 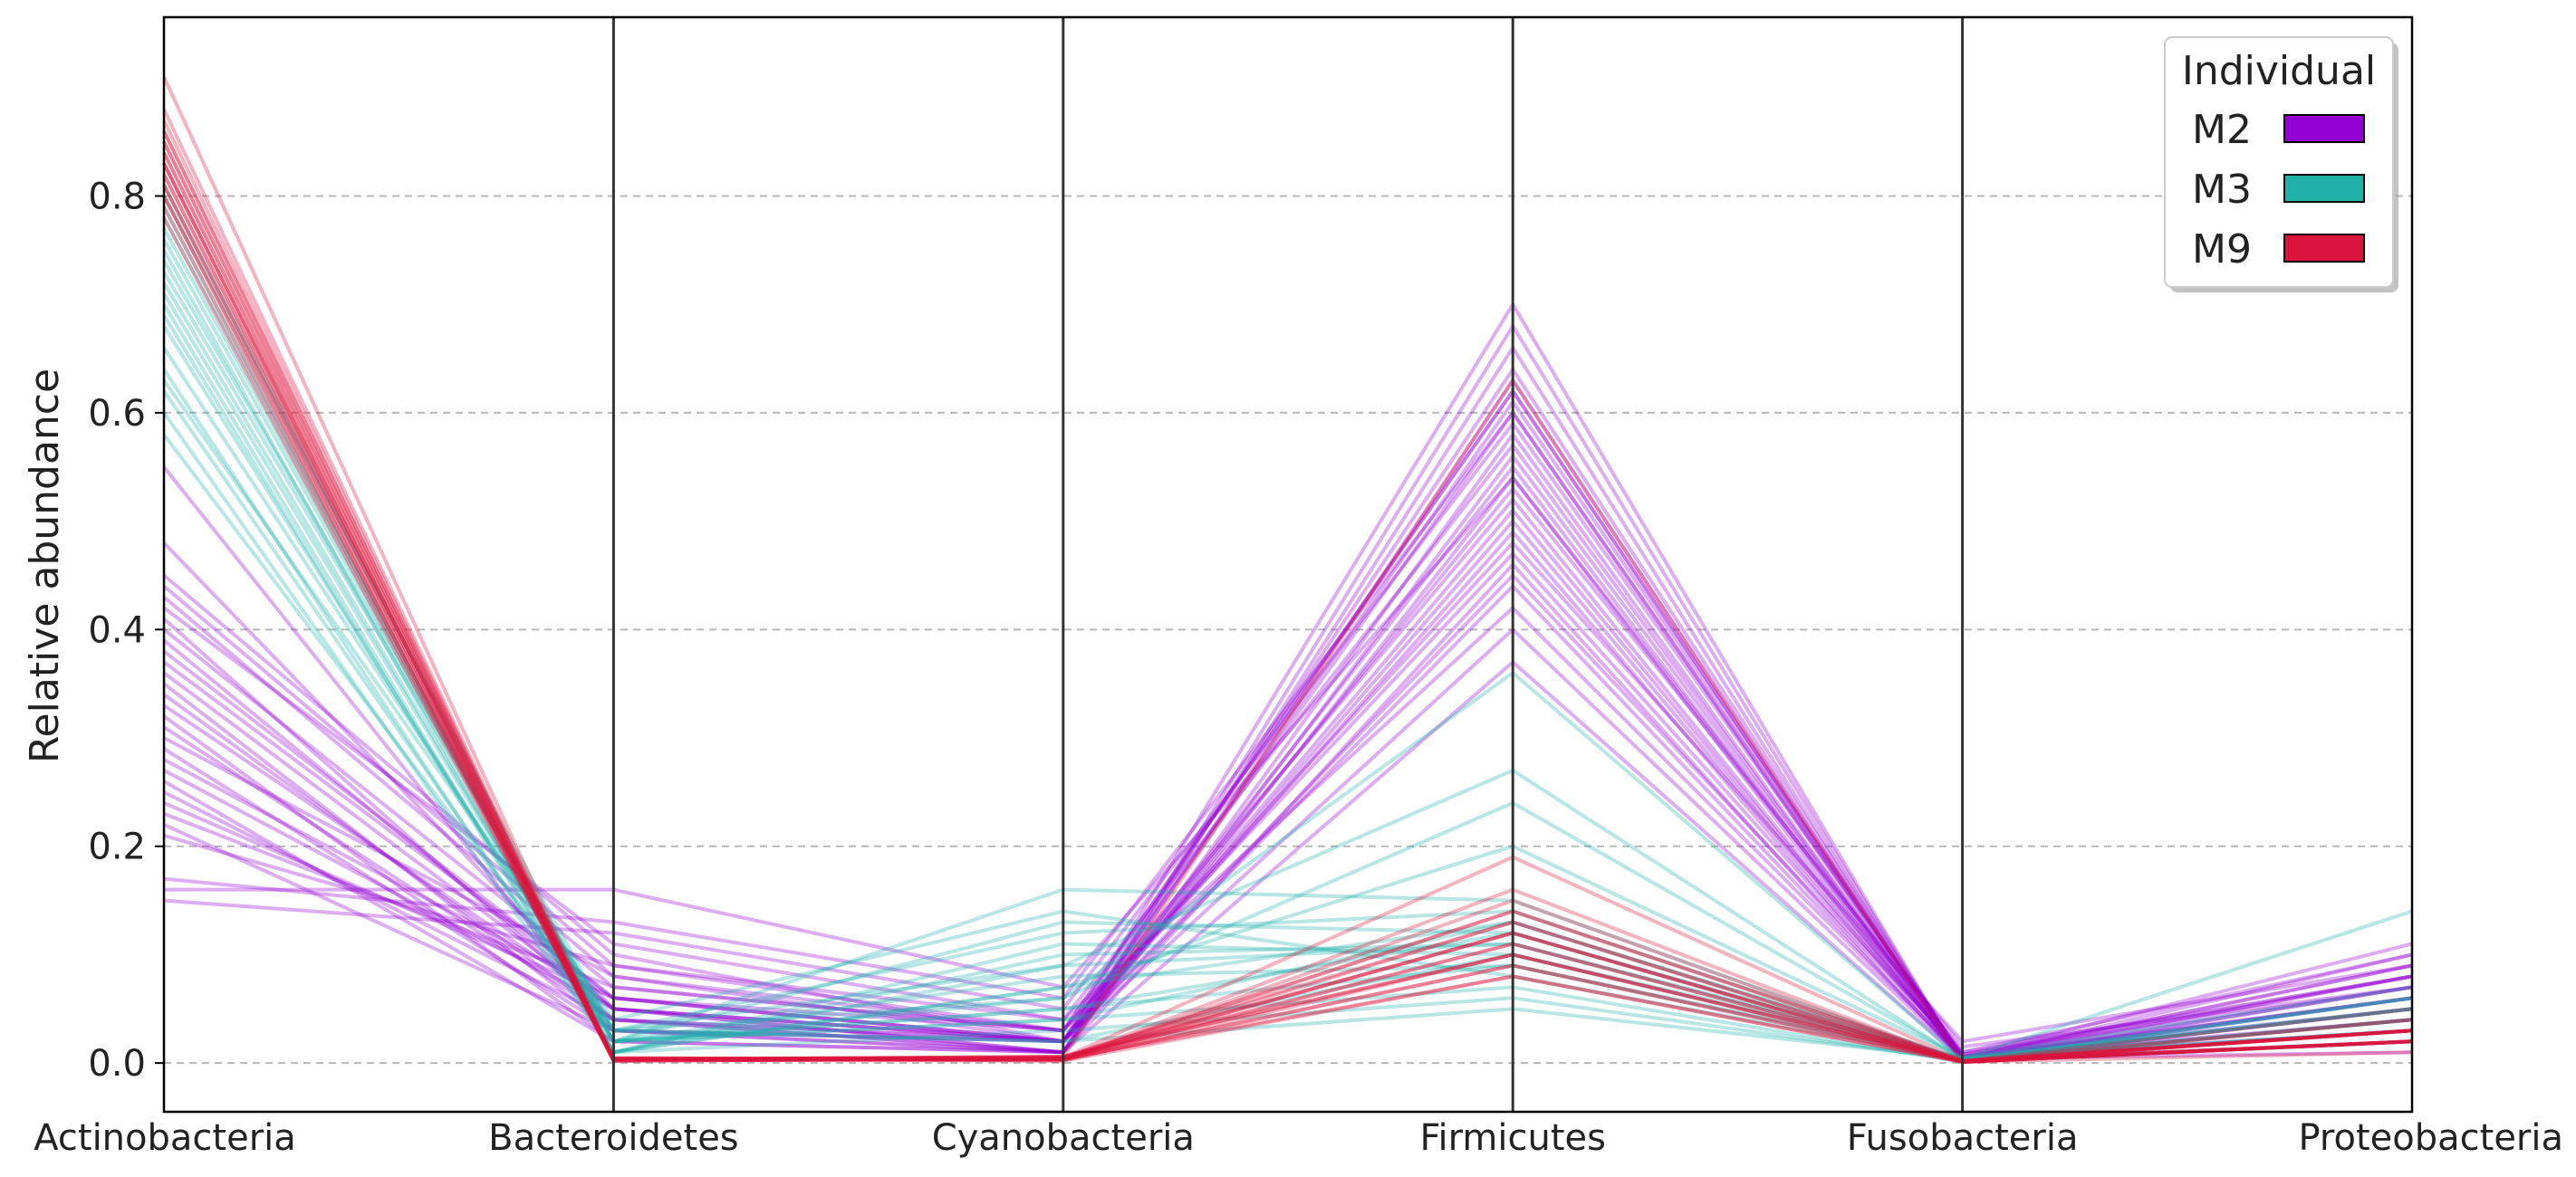 I want to click on legend-label: M3, so click(x=2222, y=190).